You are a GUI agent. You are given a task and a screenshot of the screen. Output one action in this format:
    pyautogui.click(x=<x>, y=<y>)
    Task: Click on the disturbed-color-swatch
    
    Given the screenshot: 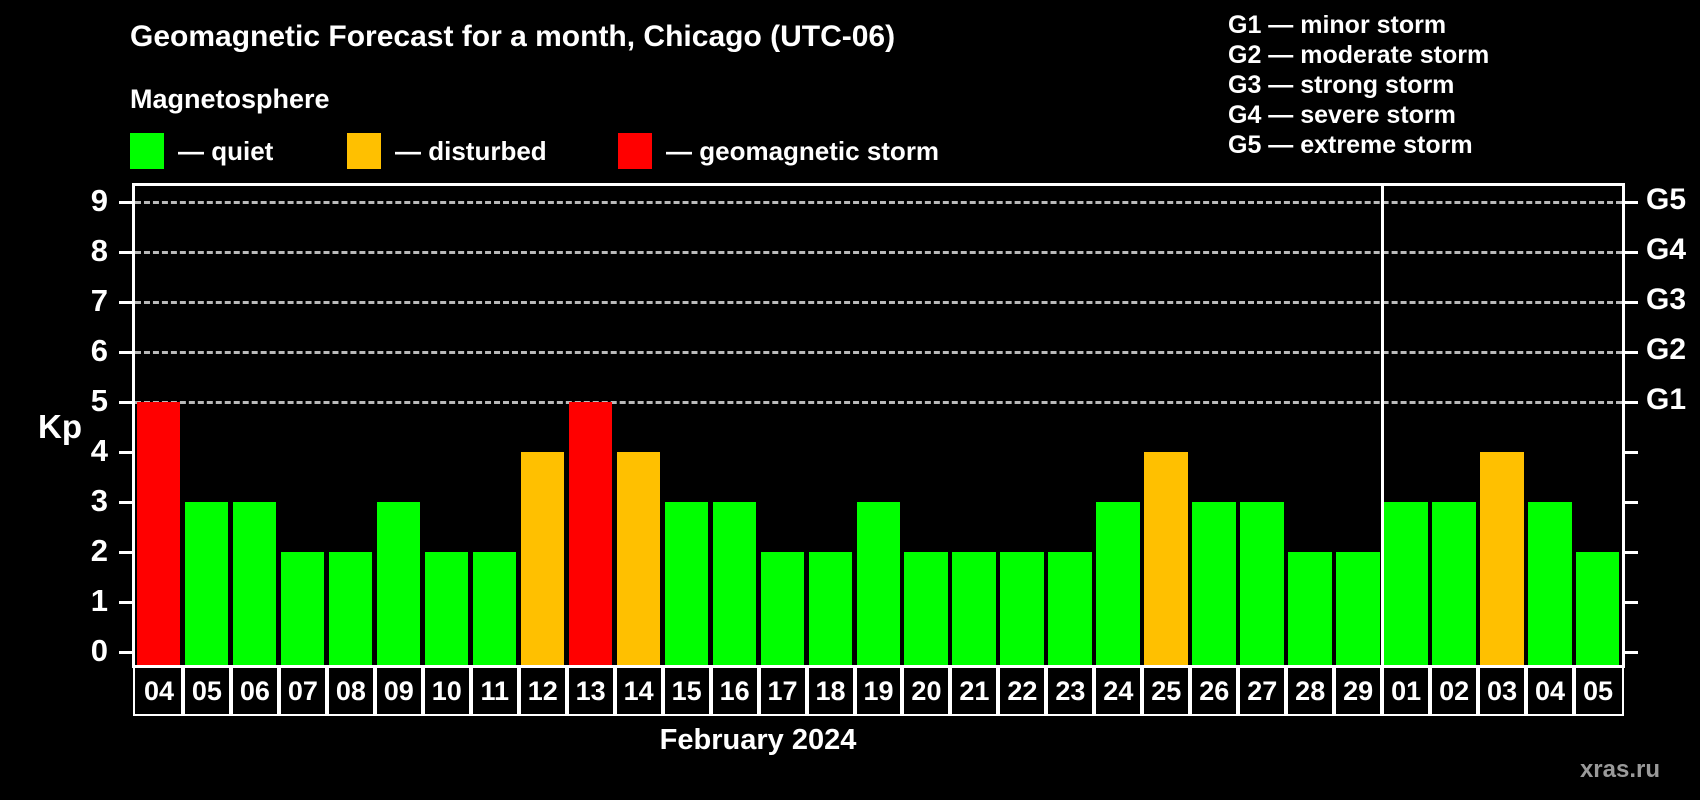 What is the action you would take?
    pyautogui.click(x=364, y=151)
    